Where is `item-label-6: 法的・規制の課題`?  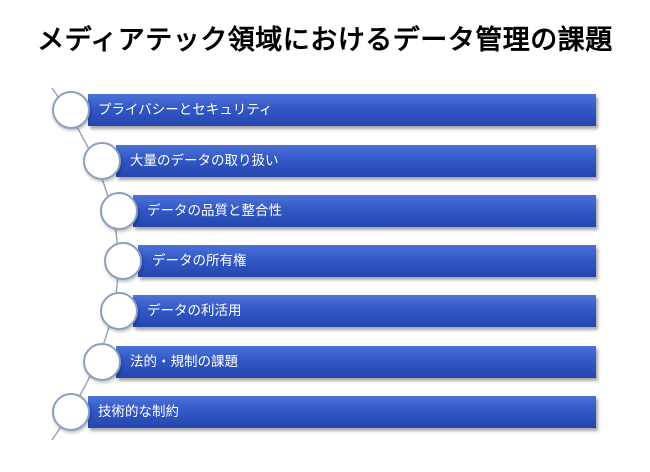
item-label-6: 法的・規制の課題 is located at coordinates (184, 362).